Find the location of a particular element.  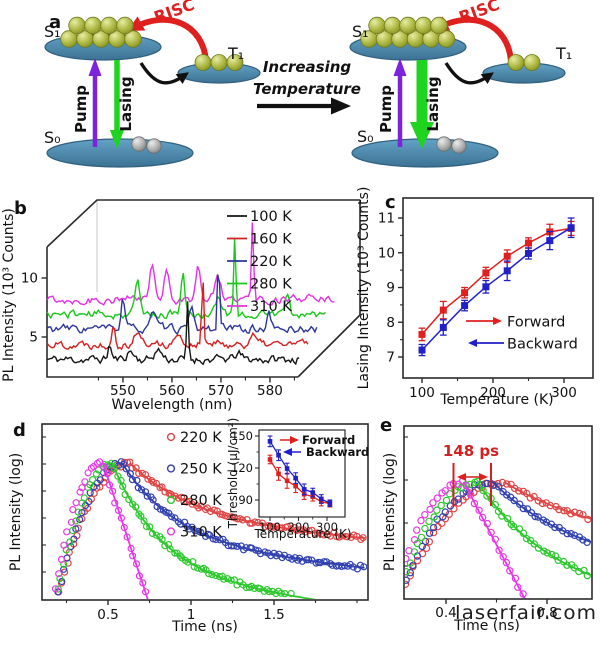

transition-text-line2: Temperature is located at coordinates (307, 89).